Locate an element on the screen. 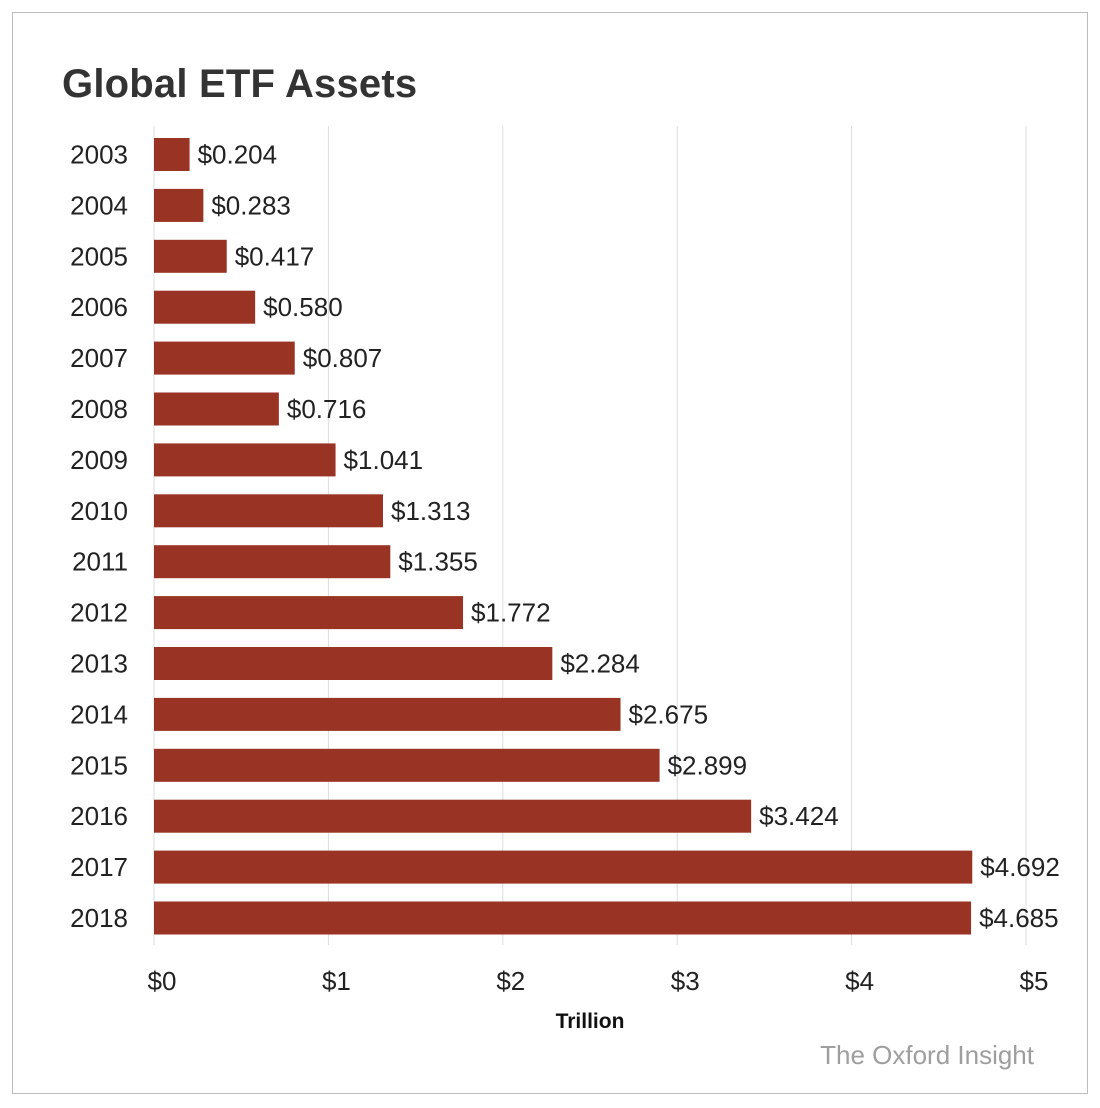 The width and height of the screenshot is (1100, 1108). category-label: 2003 is located at coordinates (99, 155).